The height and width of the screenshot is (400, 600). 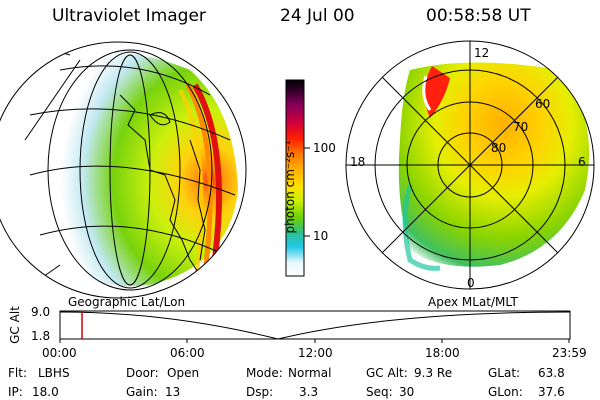 What do you see at coordinates (264, 373) in the screenshot?
I see `mode-label: Mode:` at bounding box center [264, 373].